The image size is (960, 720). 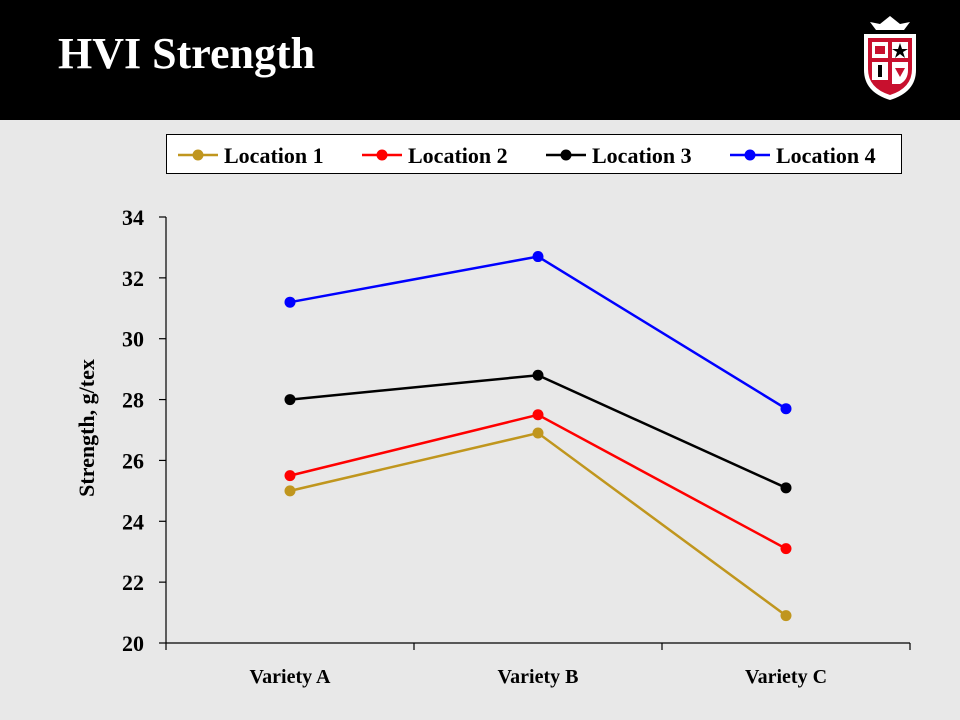 I want to click on y-tick-label: 34, so click(x=133, y=217).